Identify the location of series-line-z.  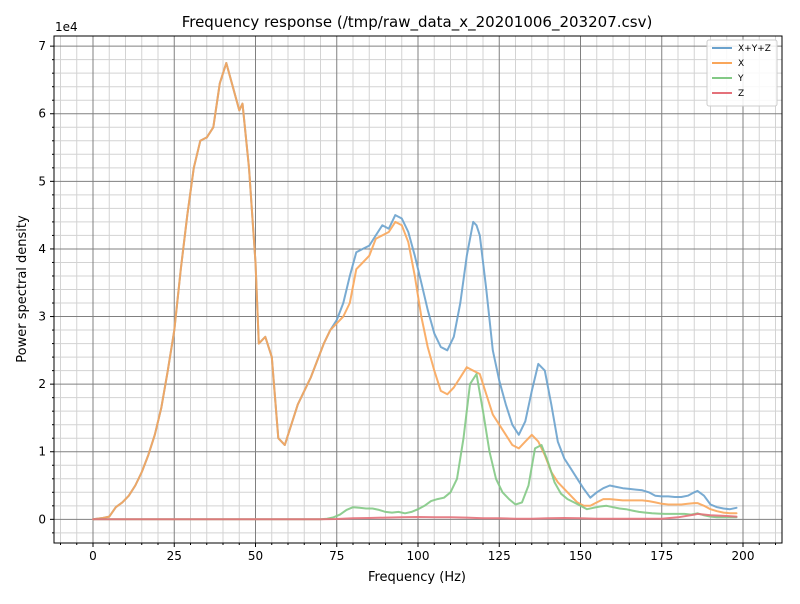
(415, 516).